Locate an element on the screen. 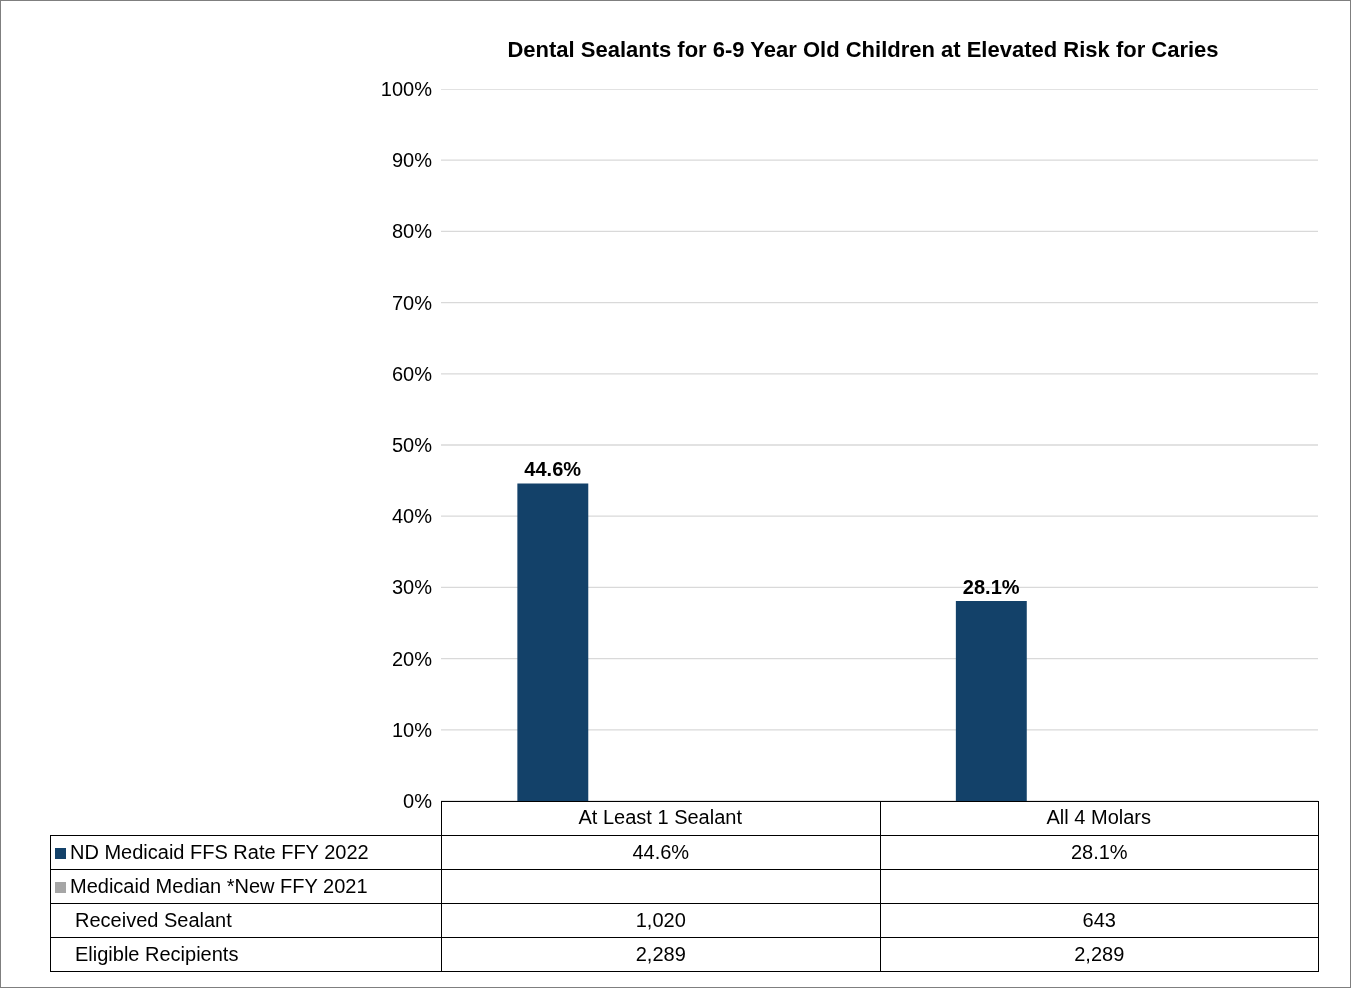  y-tick-label: 80% is located at coordinates (412, 231).